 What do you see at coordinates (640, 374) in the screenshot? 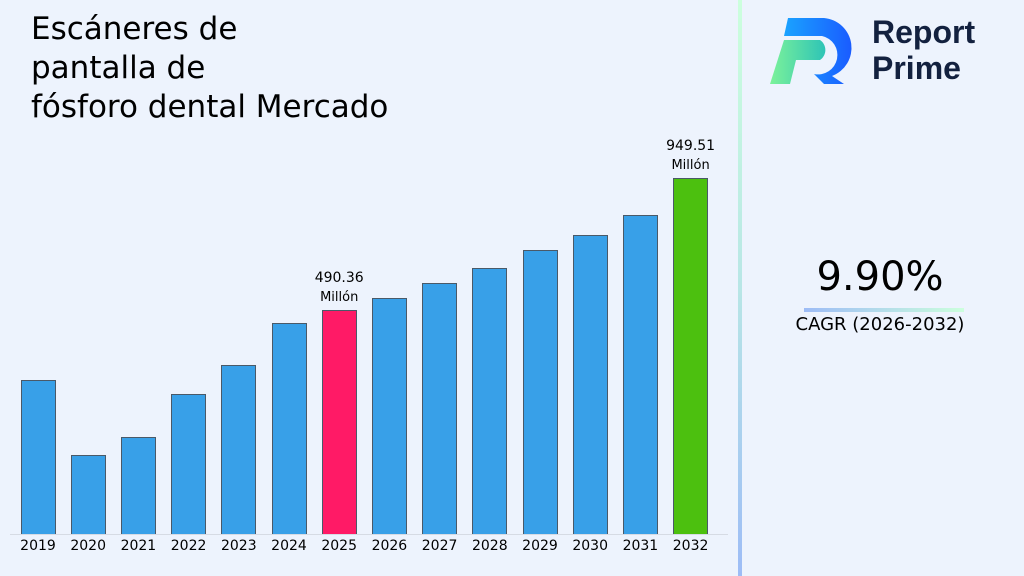
I see `bar-2031` at bounding box center [640, 374].